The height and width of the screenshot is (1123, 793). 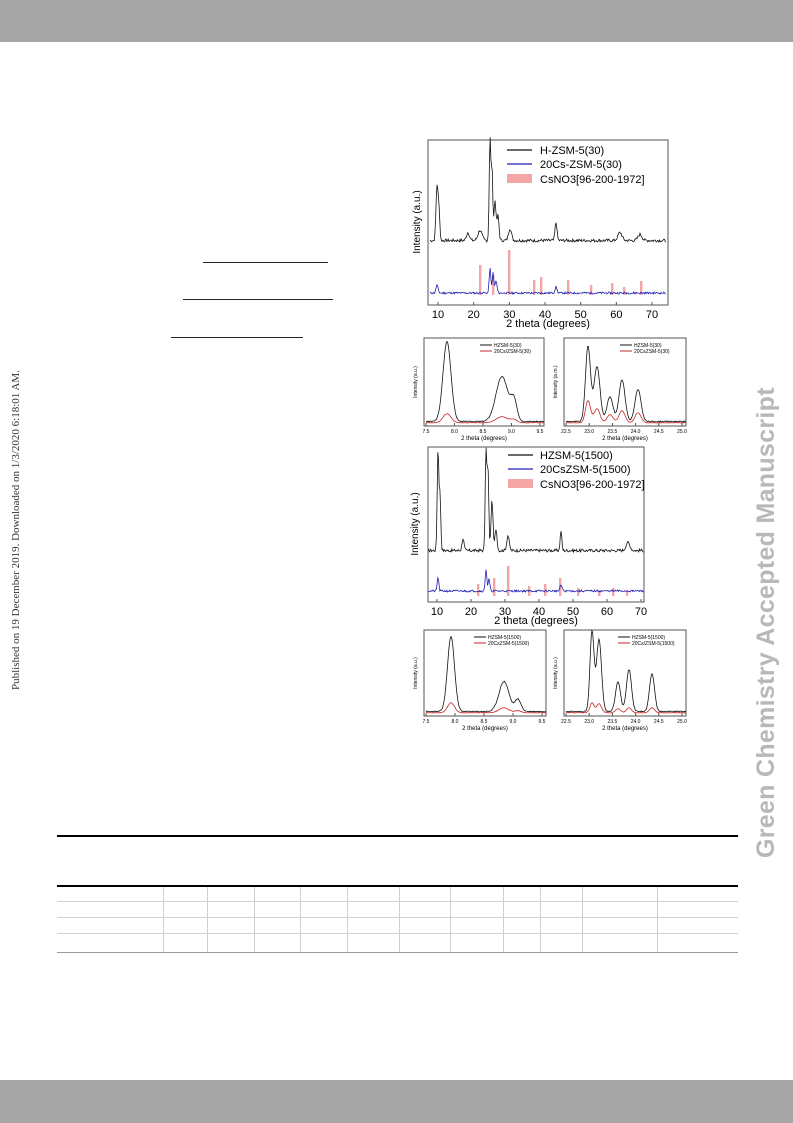 What do you see at coordinates (548, 324) in the screenshot?
I see `x-axis-label: 2 theta (degrees)` at bounding box center [548, 324].